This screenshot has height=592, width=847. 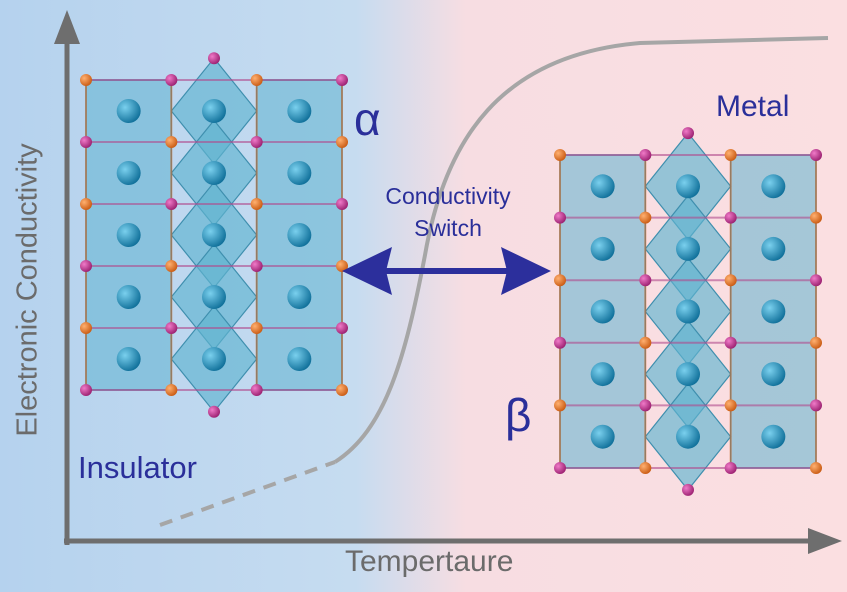 I want to click on metal-state-label: Metal, so click(x=753, y=106).